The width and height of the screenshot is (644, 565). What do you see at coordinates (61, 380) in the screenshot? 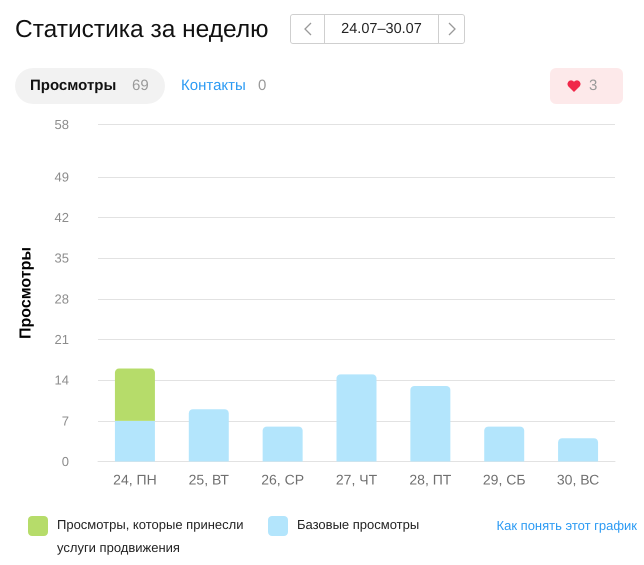
I see `y-tick-label: 14` at bounding box center [61, 380].